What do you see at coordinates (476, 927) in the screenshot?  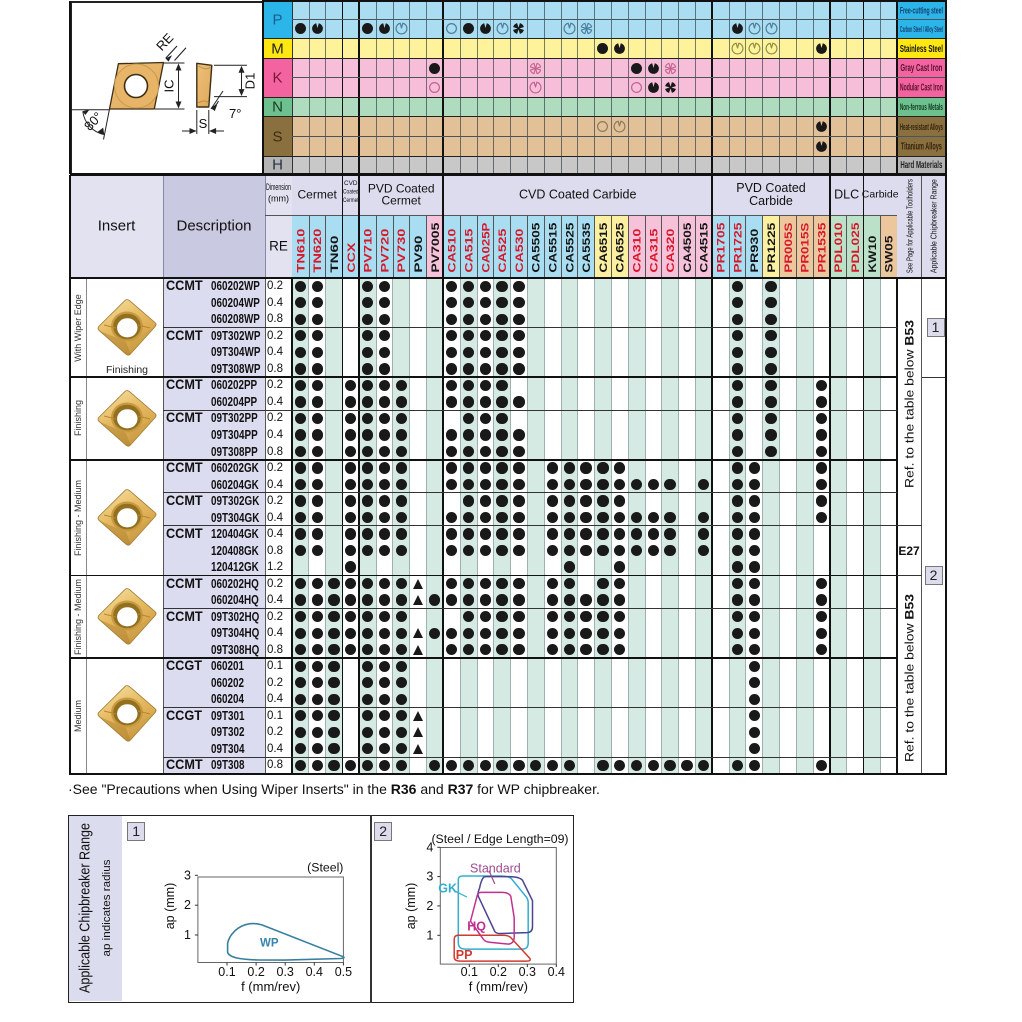 I see `svg-text: HQ` at bounding box center [476, 927].